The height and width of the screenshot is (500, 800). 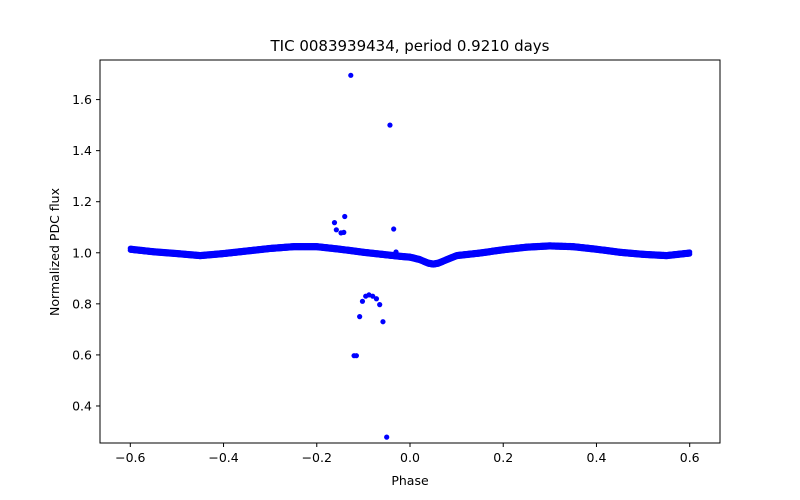 I want to click on x-tick-label: −0.4, so click(x=223, y=457).